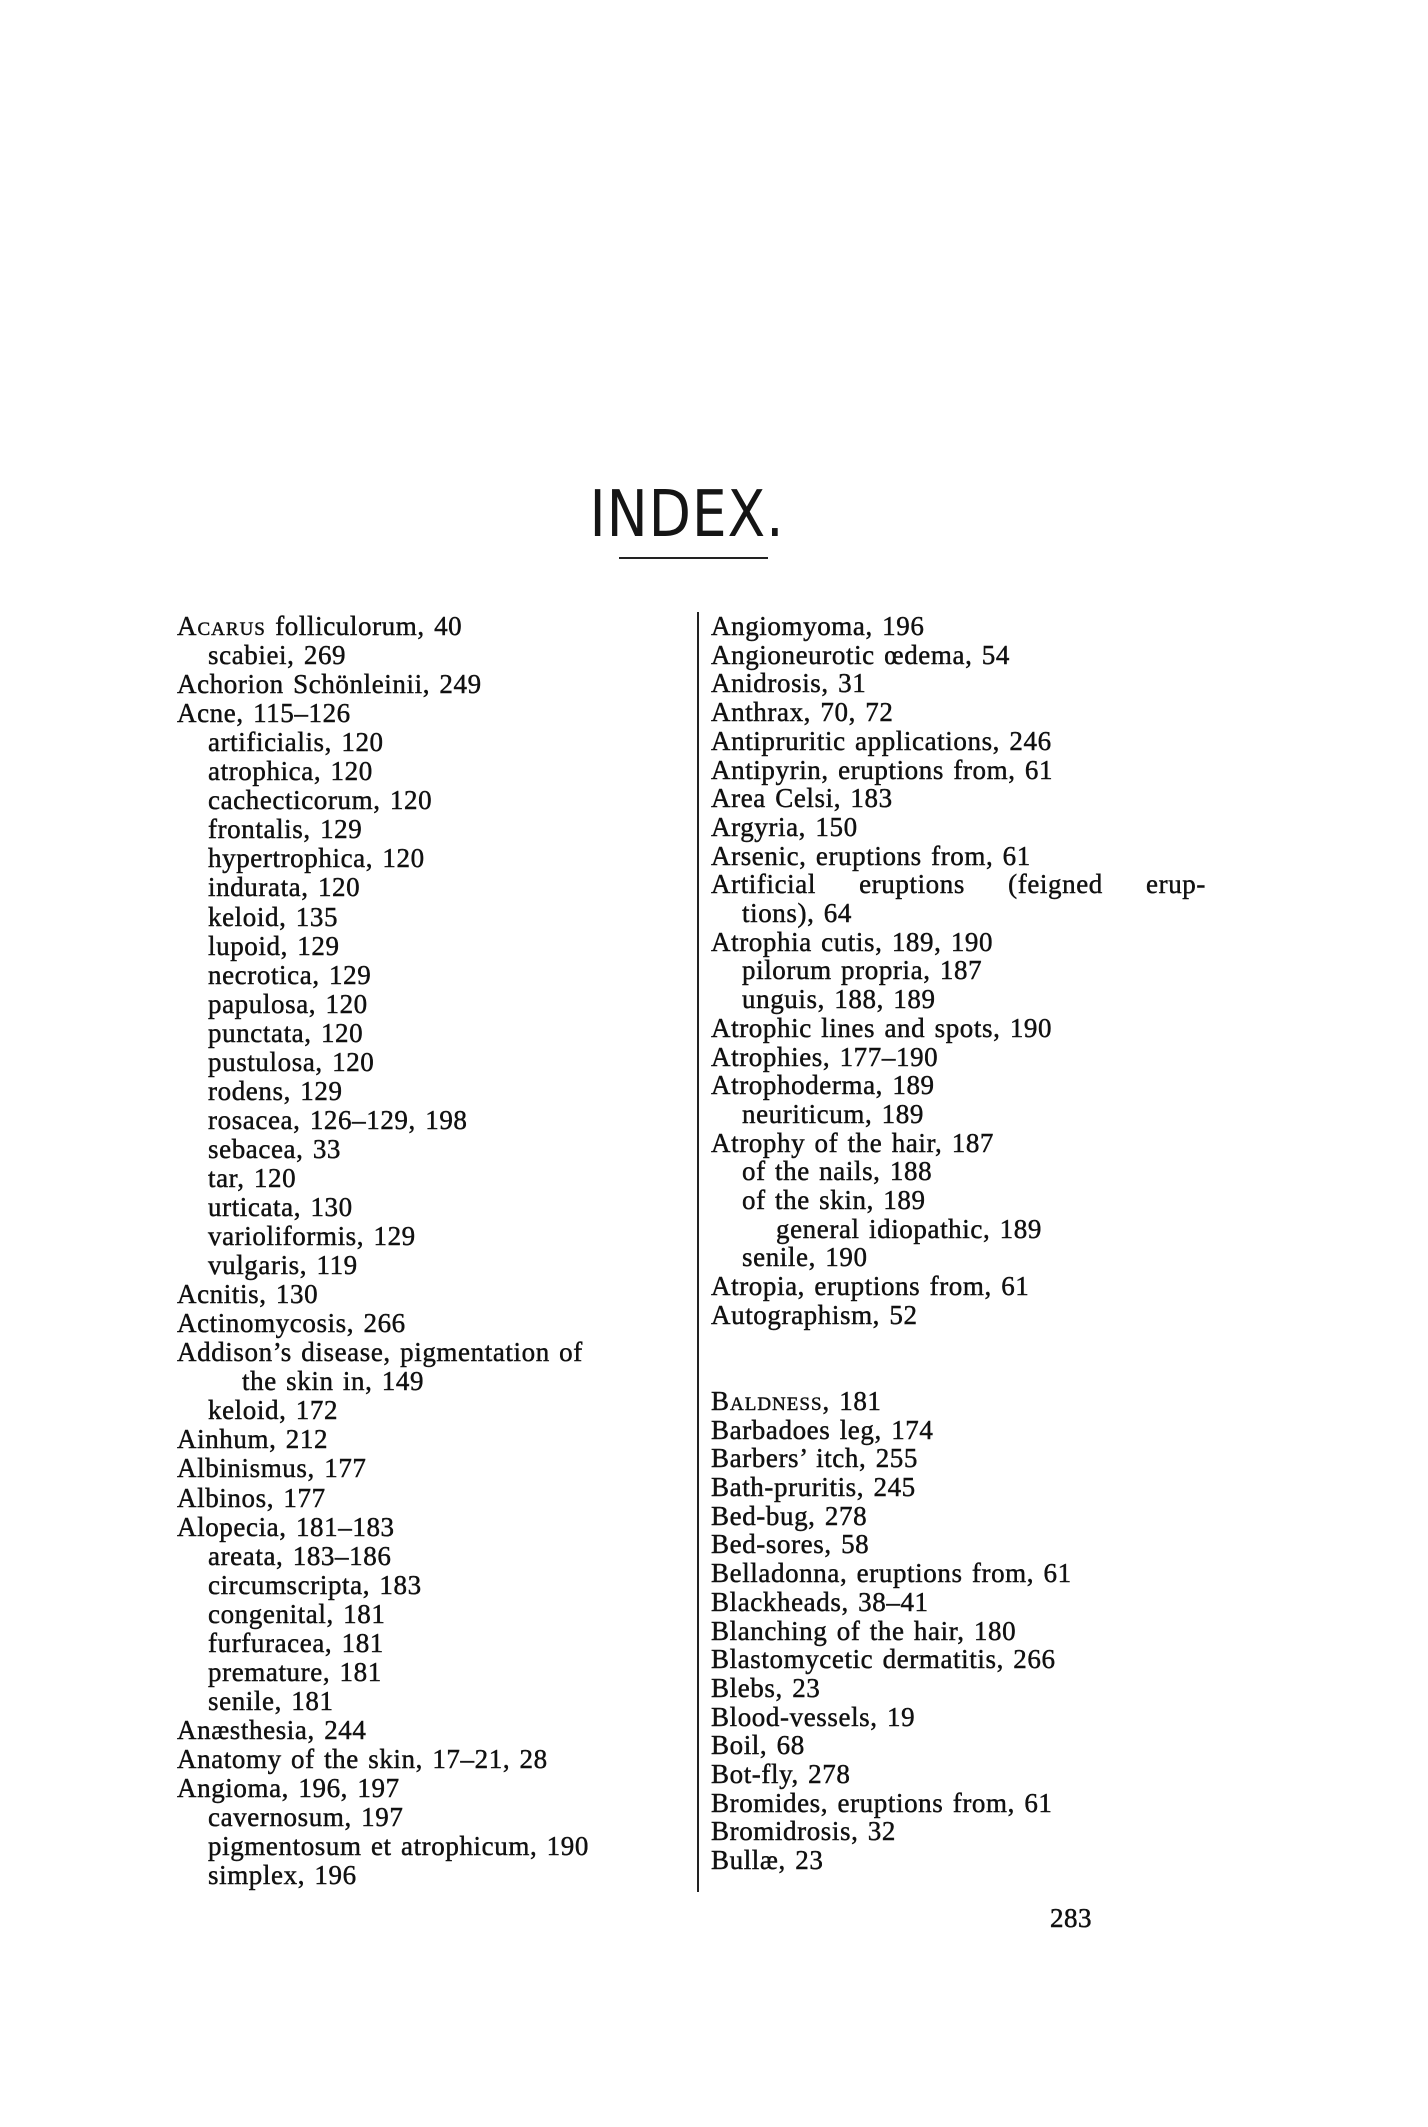  What do you see at coordinates (296, 742) in the screenshot?
I see `index-subentry: artificialis, 120` at bounding box center [296, 742].